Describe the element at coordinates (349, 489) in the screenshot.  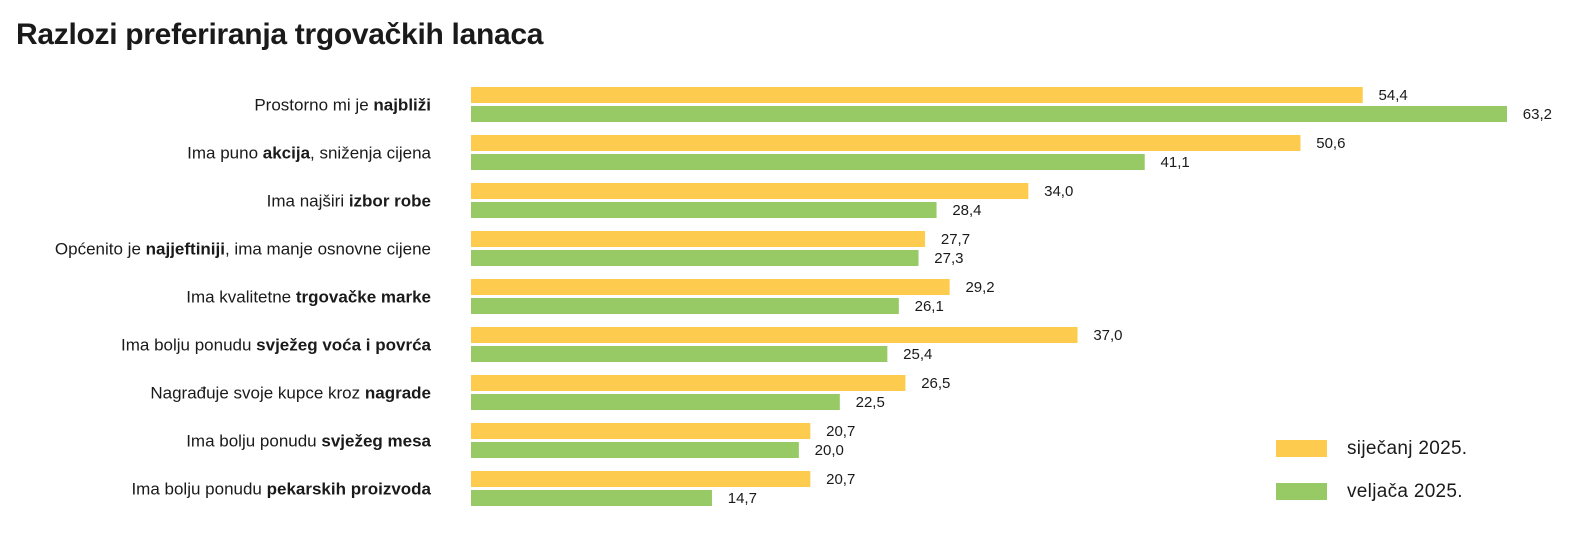
I see `category-label-bold: pekarskih proizvoda` at that location.